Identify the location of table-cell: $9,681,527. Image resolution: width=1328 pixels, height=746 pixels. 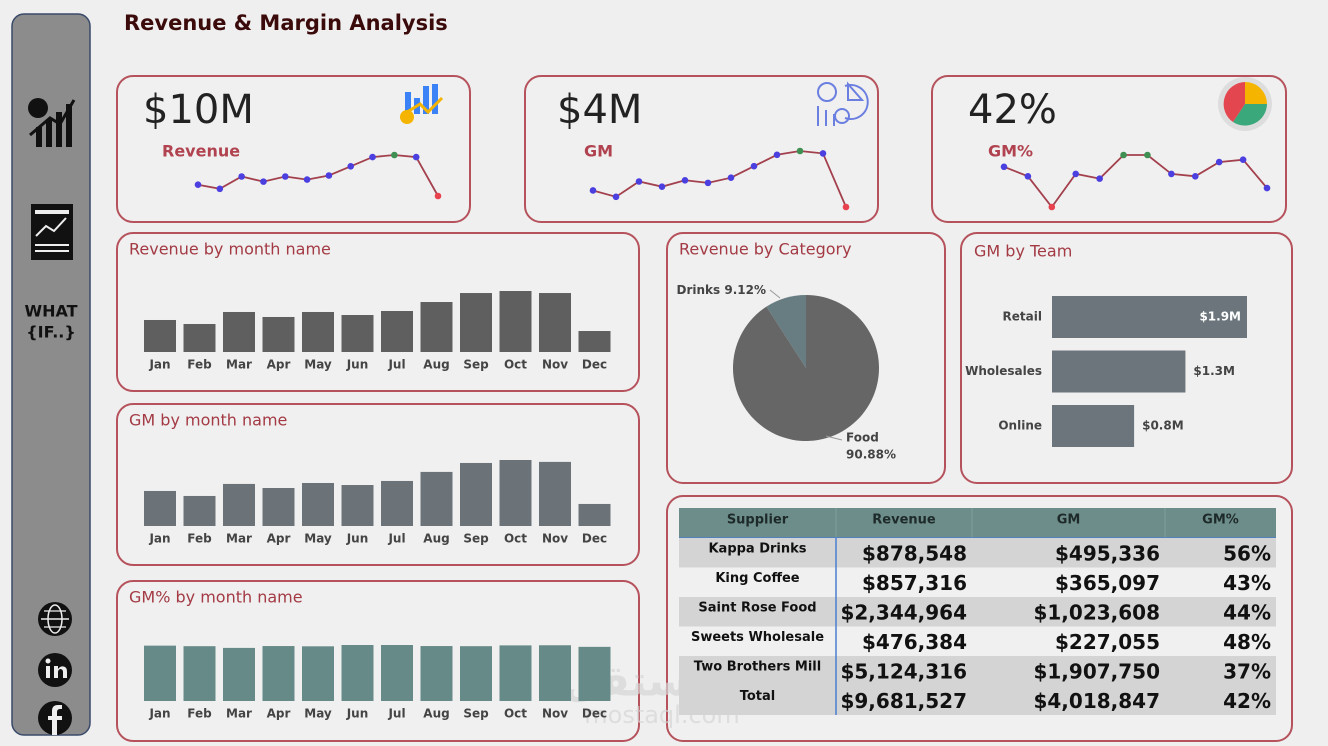
(903, 701).